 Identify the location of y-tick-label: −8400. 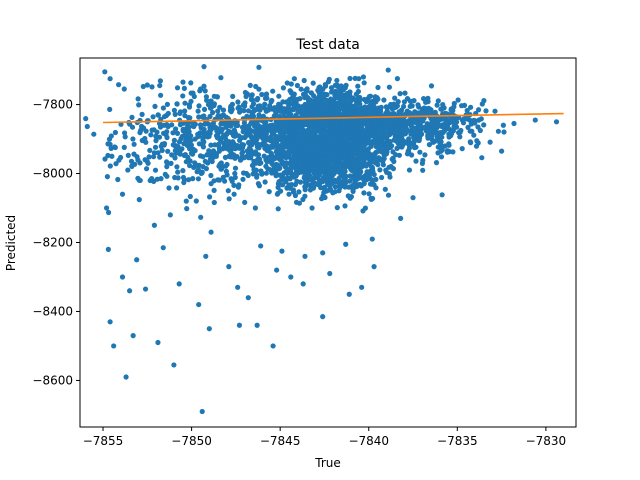
(52, 311).